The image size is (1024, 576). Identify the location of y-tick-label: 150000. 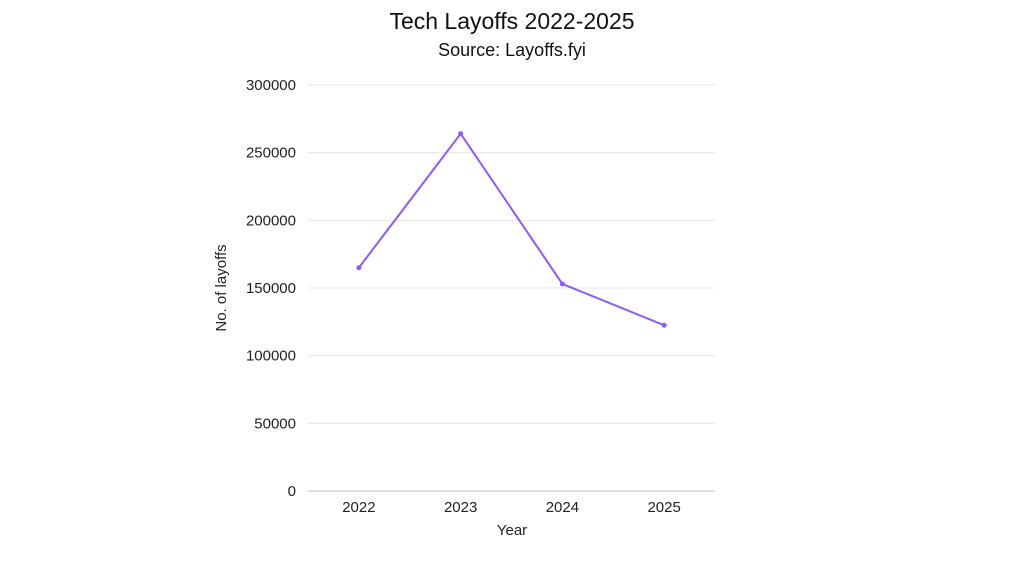
(271, 288).